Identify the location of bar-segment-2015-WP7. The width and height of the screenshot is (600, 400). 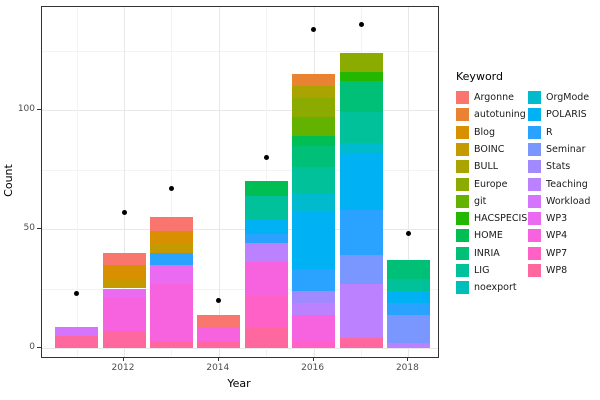
(266, 311).